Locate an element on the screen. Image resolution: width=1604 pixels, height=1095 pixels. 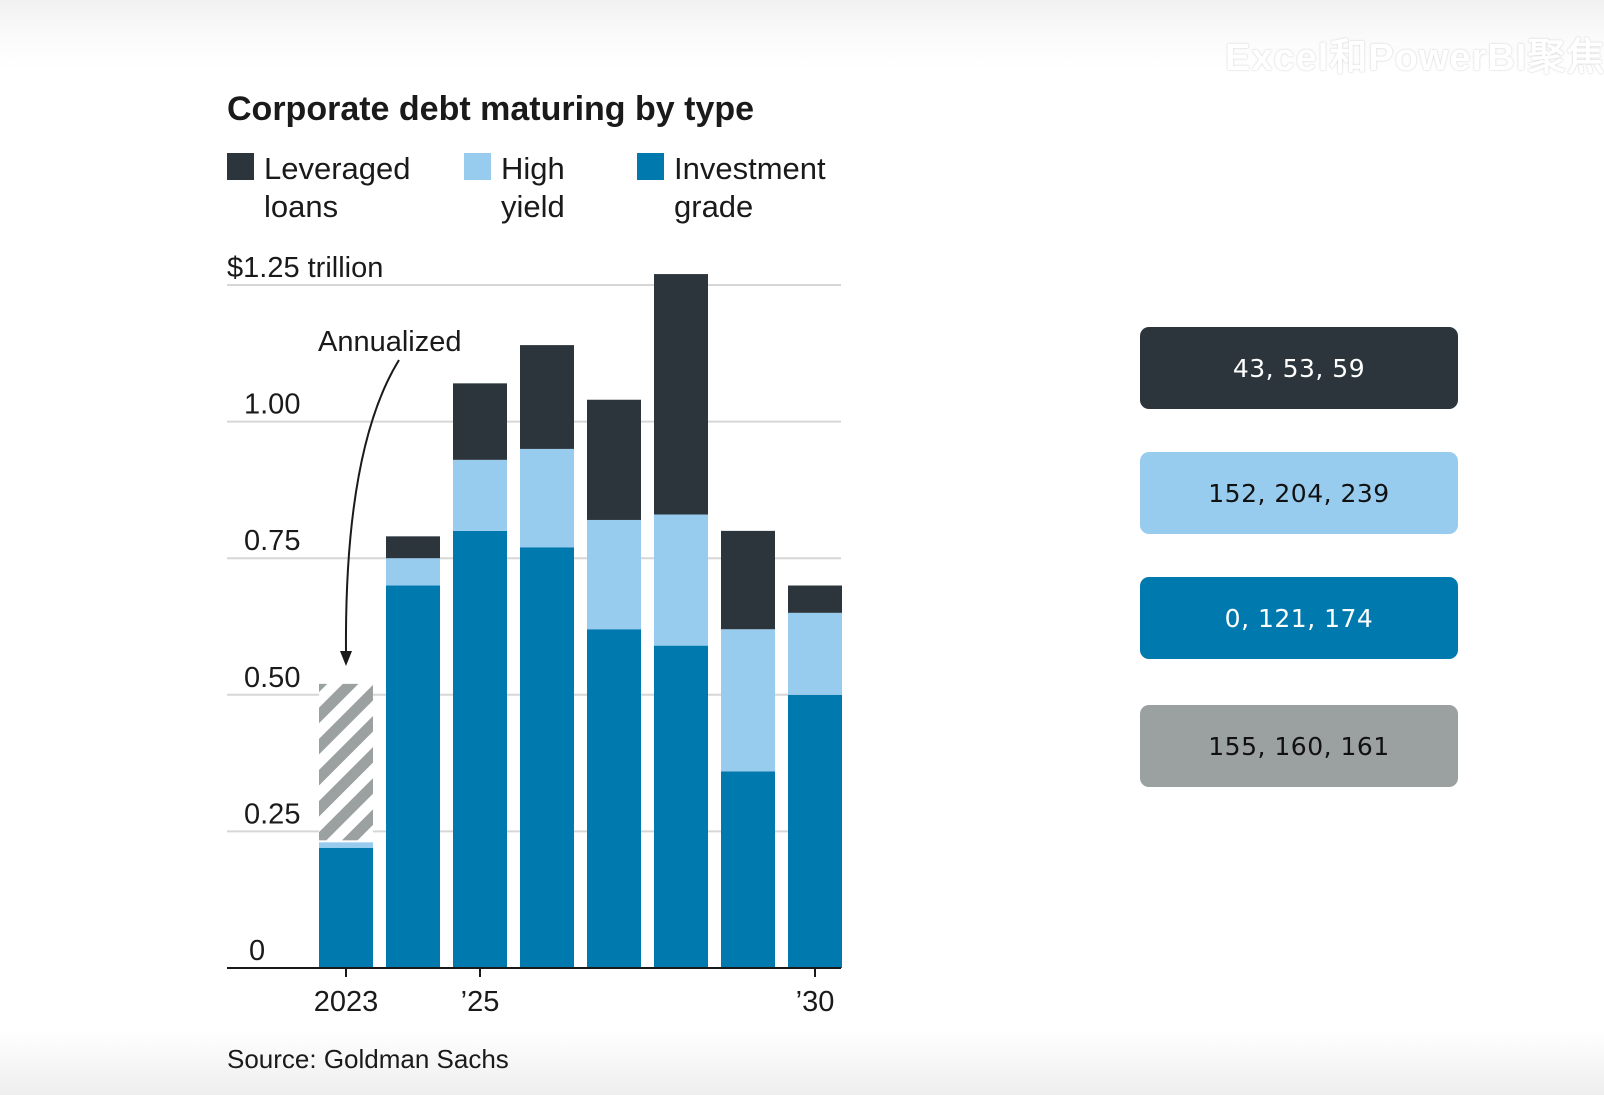
bar-leveraged-loans-2028 is located at coordinates (681, 394).